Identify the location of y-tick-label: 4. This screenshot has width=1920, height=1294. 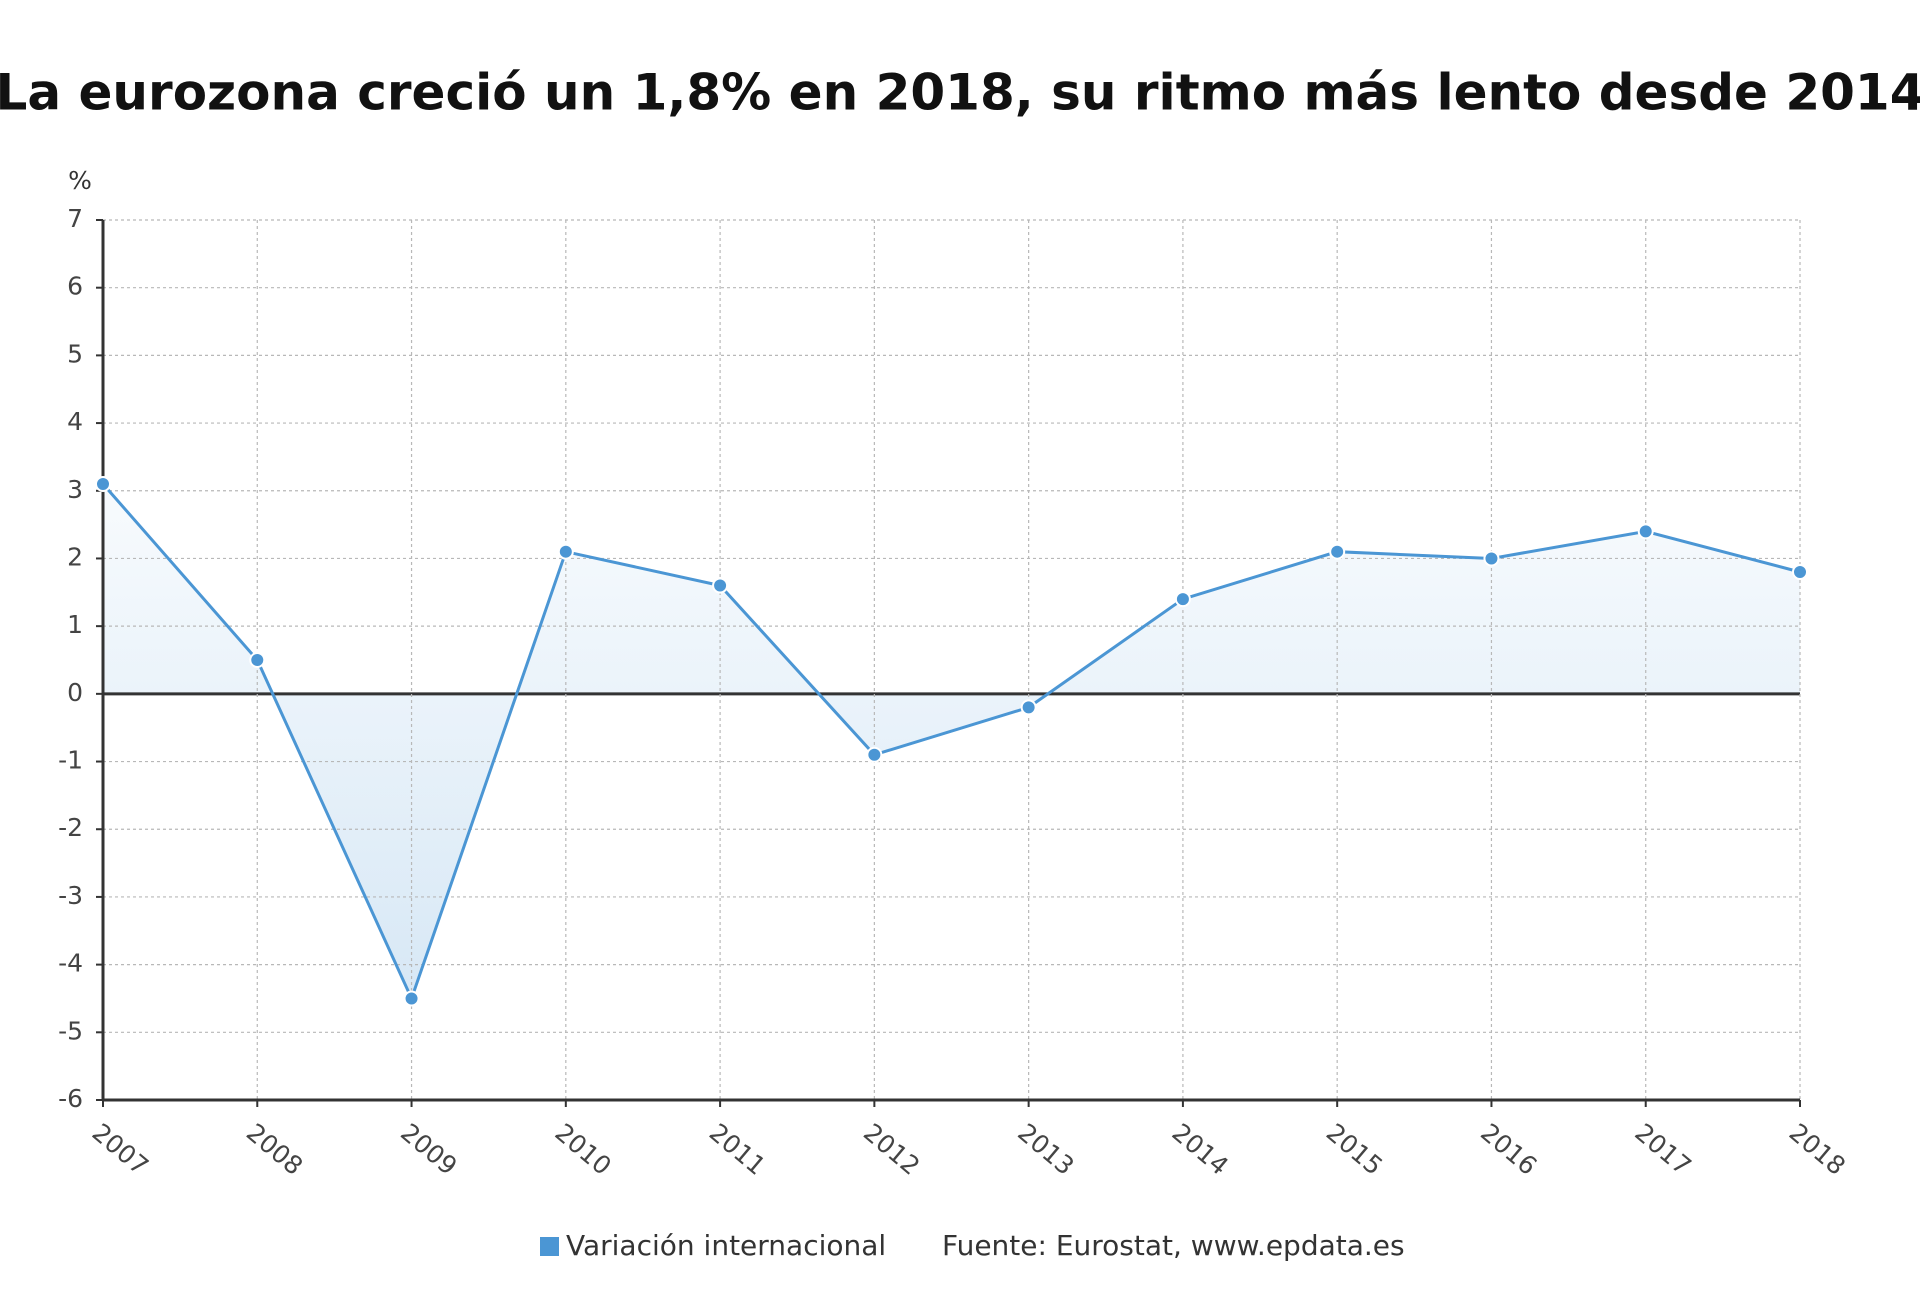
(75, 421).